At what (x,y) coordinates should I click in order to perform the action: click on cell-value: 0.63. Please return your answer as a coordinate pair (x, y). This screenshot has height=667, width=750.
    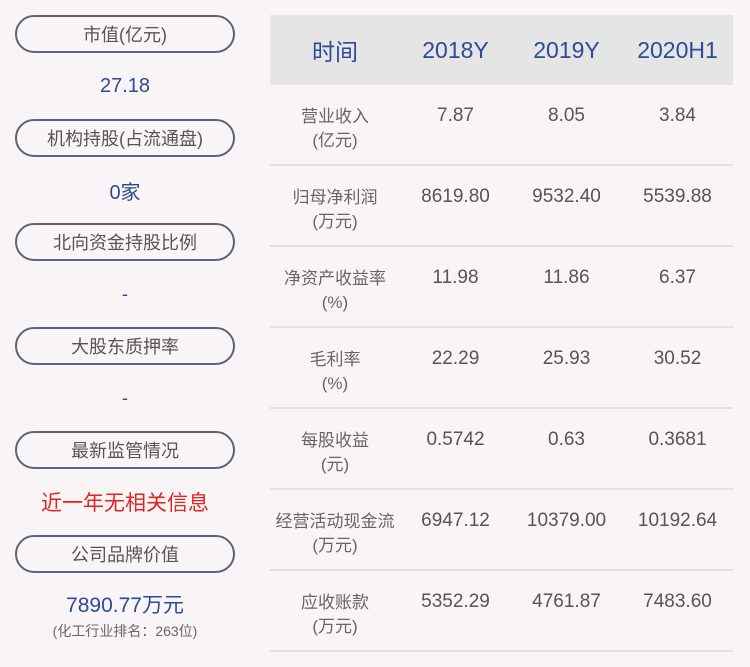
    Looking at the image, I should click on (566, 439).